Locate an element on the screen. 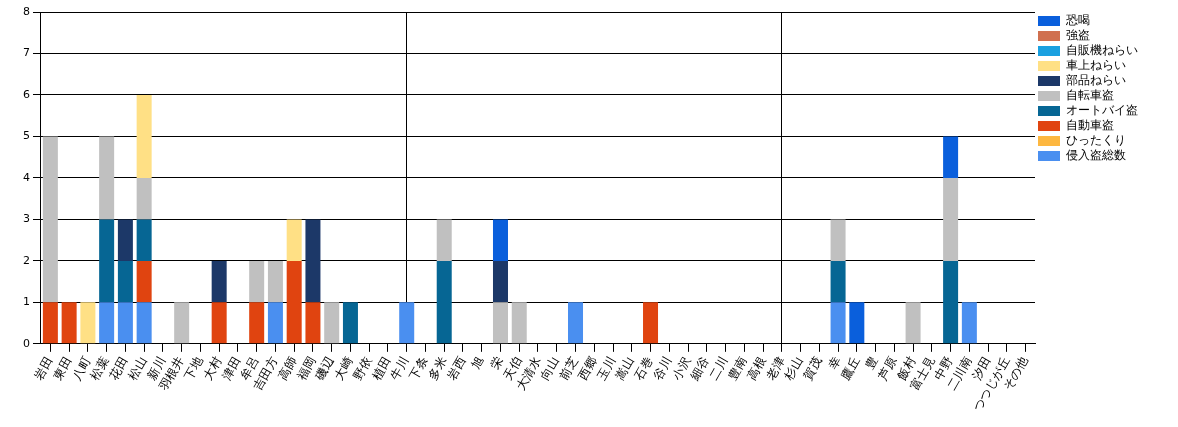 The width and height of the screenshot is (1178, 427). x-tick-label: 豊 is located at coordinates (871, 363).